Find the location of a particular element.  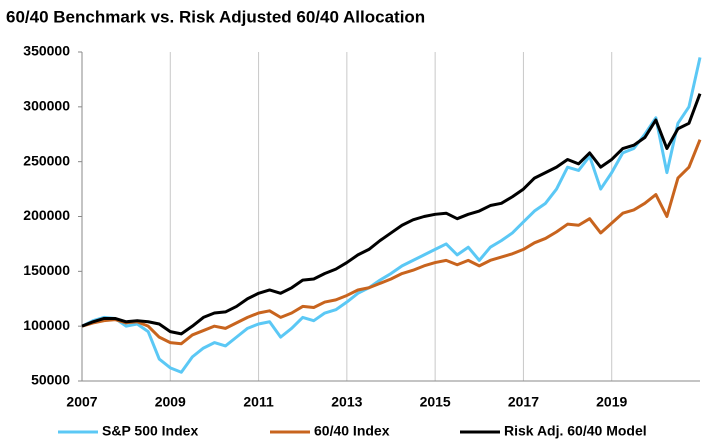

legend-label: Risk Adj. 60/40 Model is located at coordinates (575, 431).